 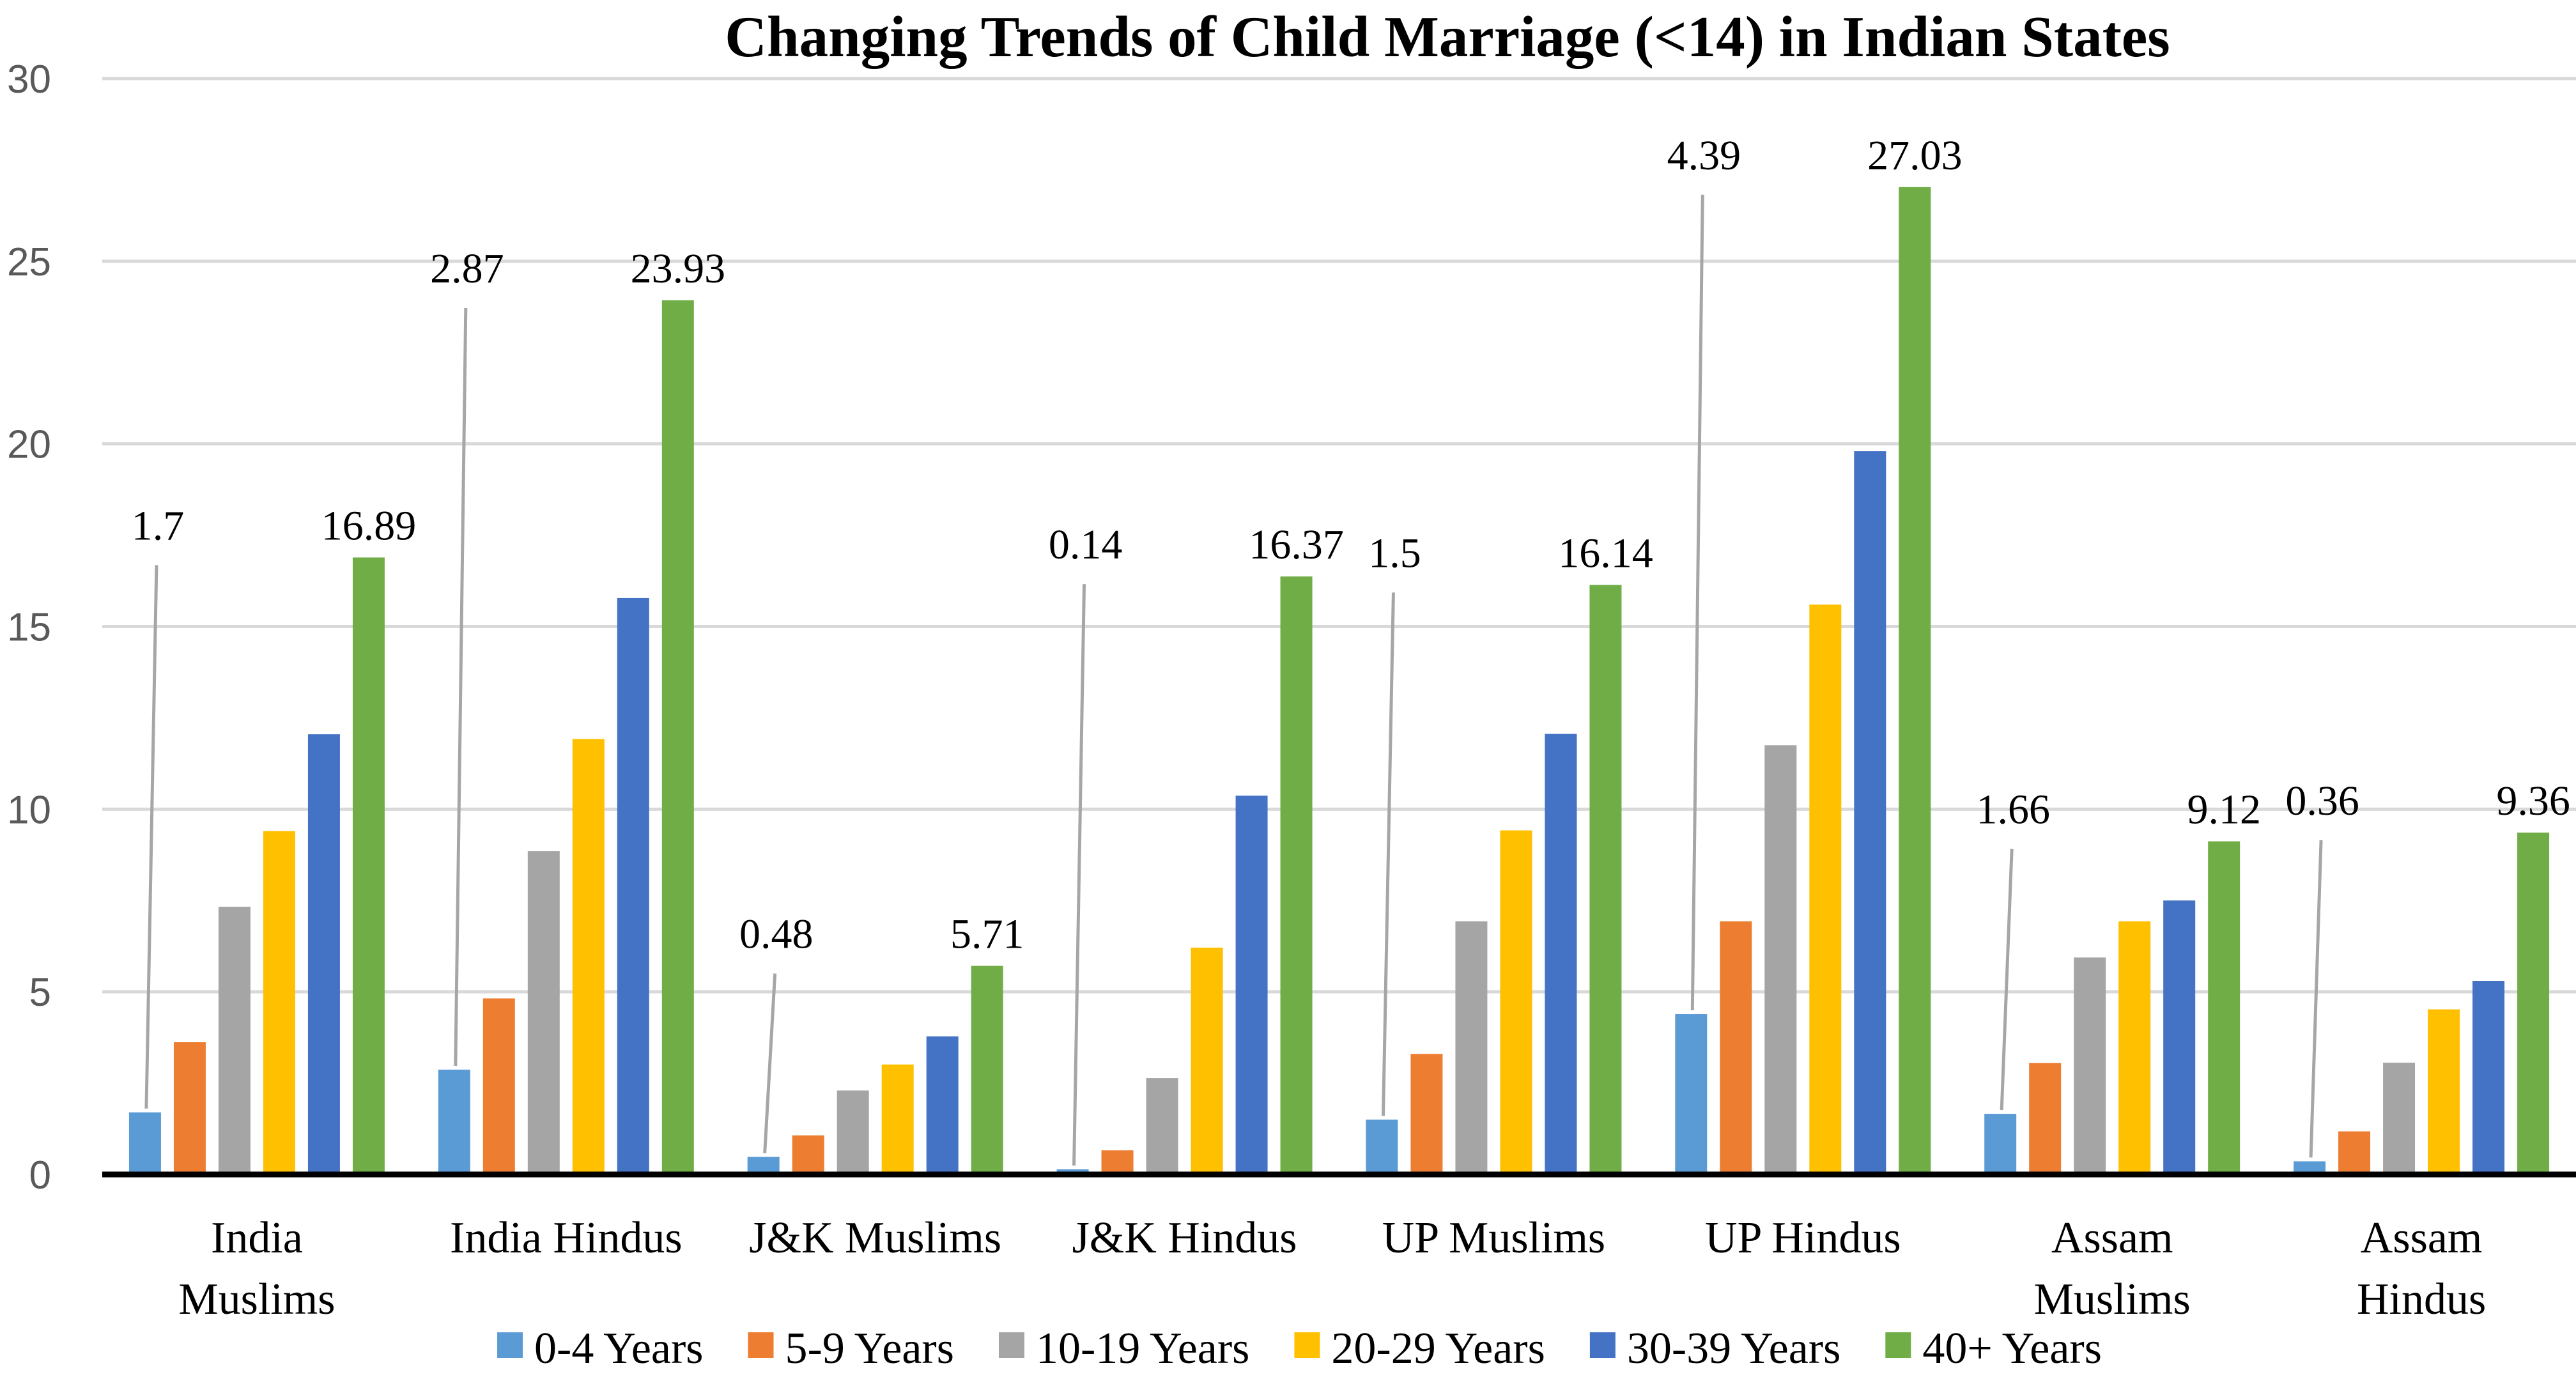 I want to click on data-label-40plus: 16.14, so click(x=1605, y=553).